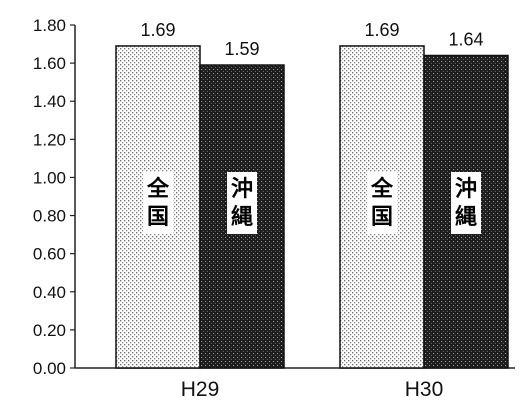 This screenshot has height=406, width=521. What do you see at coordinates (241, 49) in the screenshot?
I see `data-label: 1.59` at bounding box center [241, 49].